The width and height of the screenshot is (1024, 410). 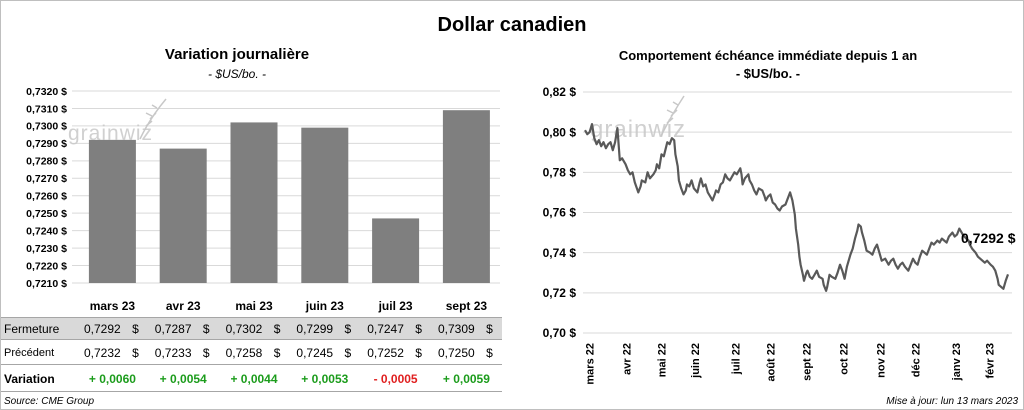 I want to click on bar-y-tick-label: 0,7260 $, so click(x=46, y=197).